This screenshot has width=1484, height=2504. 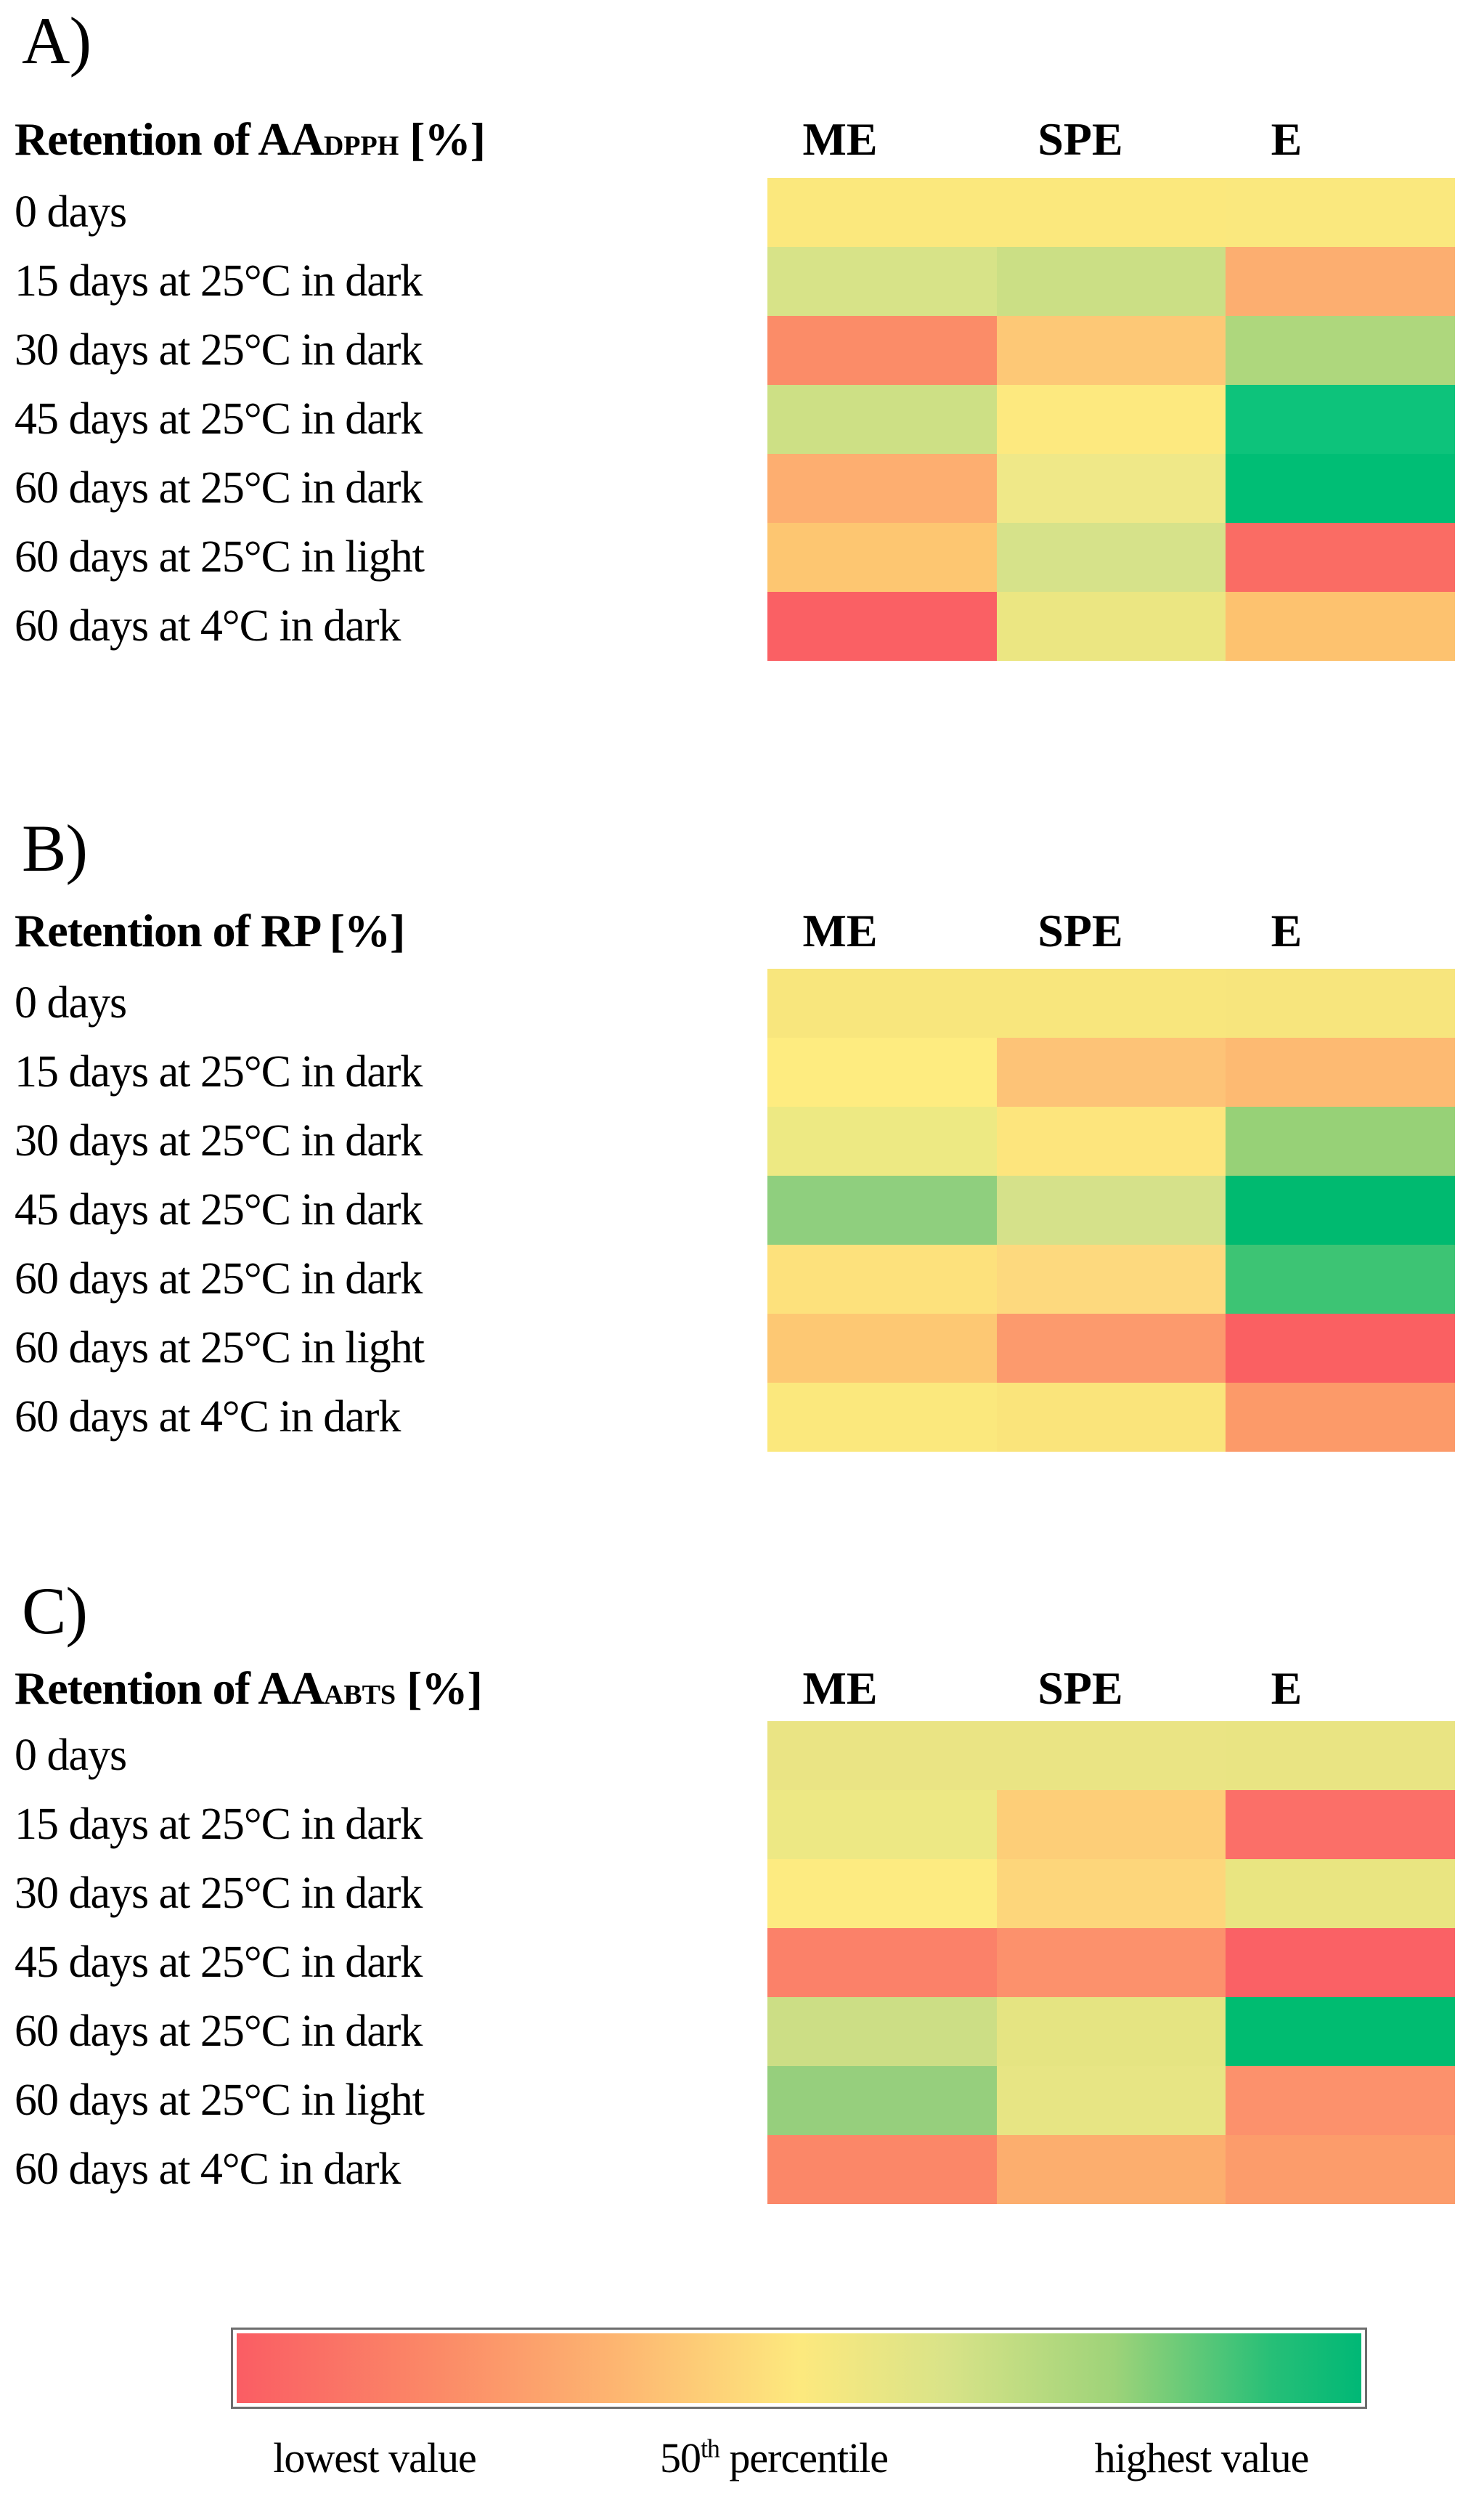 I want to click on legend-label: lowest value, so click(x=375, y=2459).